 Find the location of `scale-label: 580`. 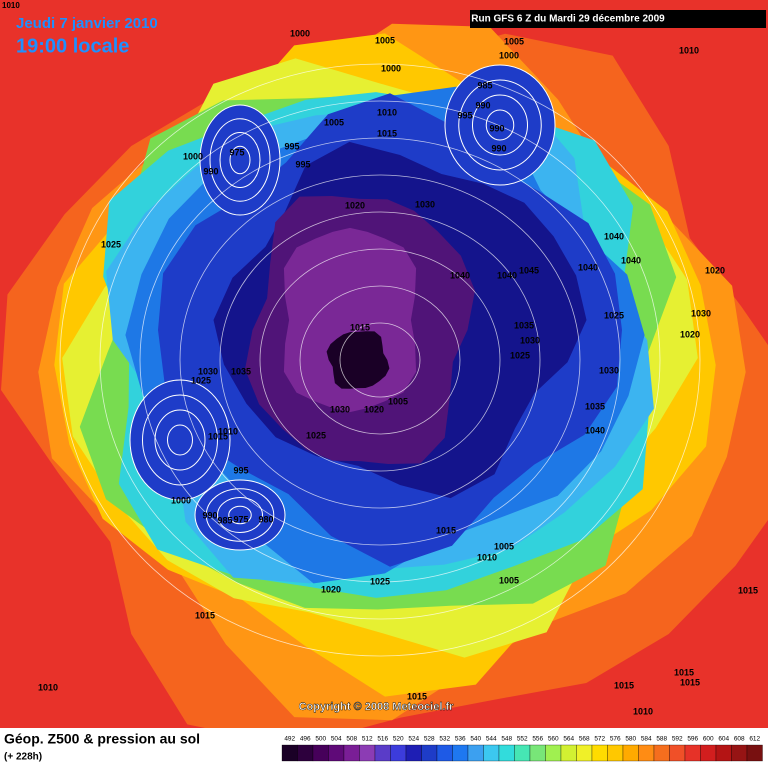

scale-label: 580 is located at coordinates (630, 739).